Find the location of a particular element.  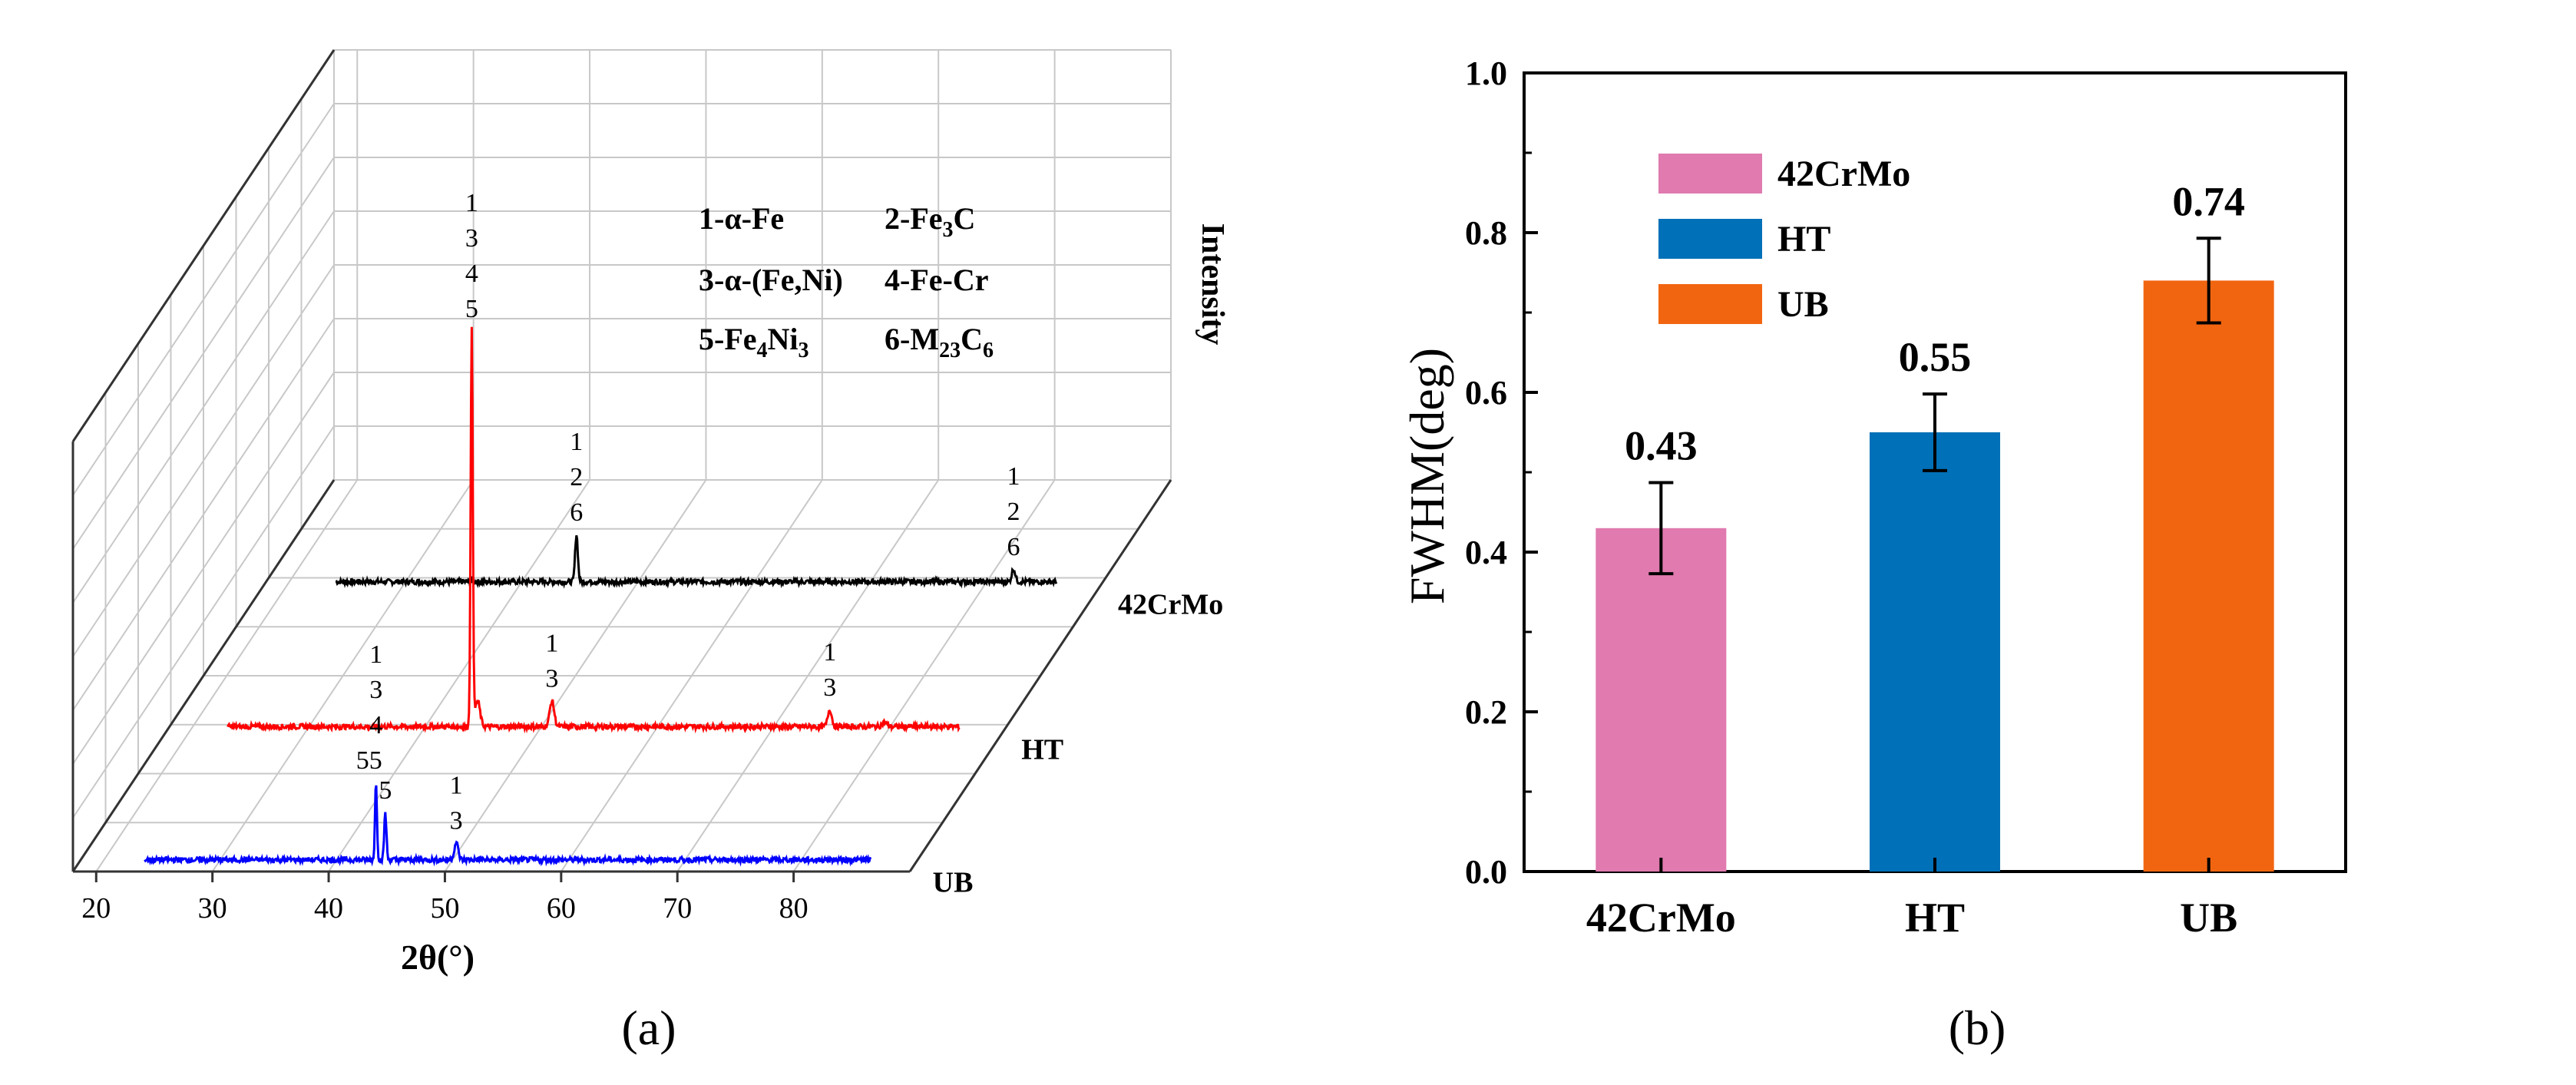

series-line-42crmo is located at coordinates (696, 562).